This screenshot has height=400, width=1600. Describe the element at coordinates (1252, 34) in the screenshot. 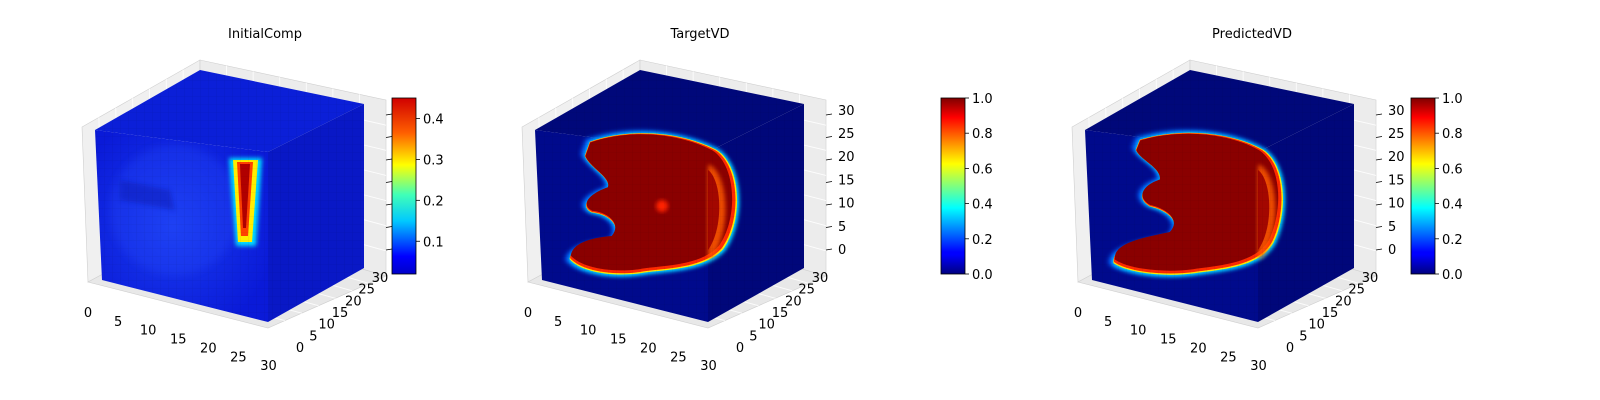

I see `panel-title: PredictedVD` at that location.